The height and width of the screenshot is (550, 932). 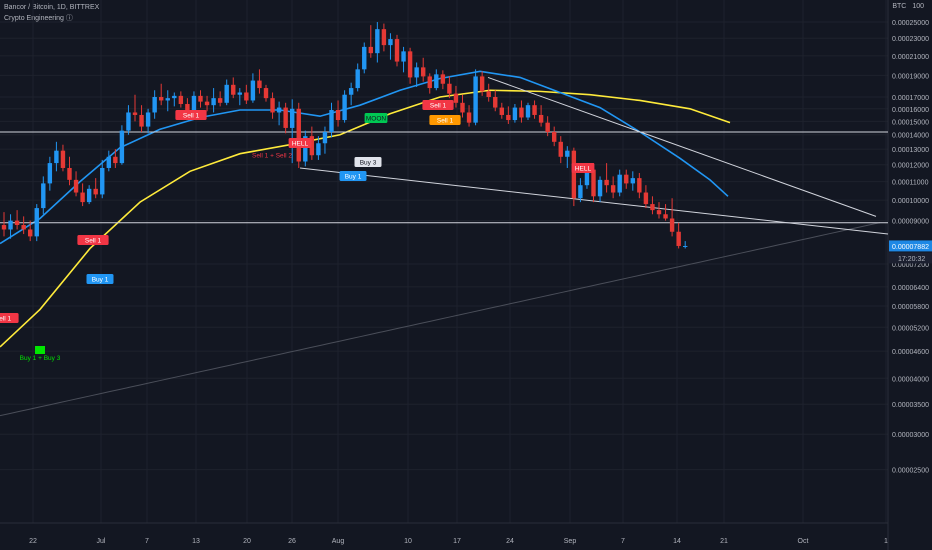 I want to click on y-tick-label: 0.00004600, so click(x=910, y=352).